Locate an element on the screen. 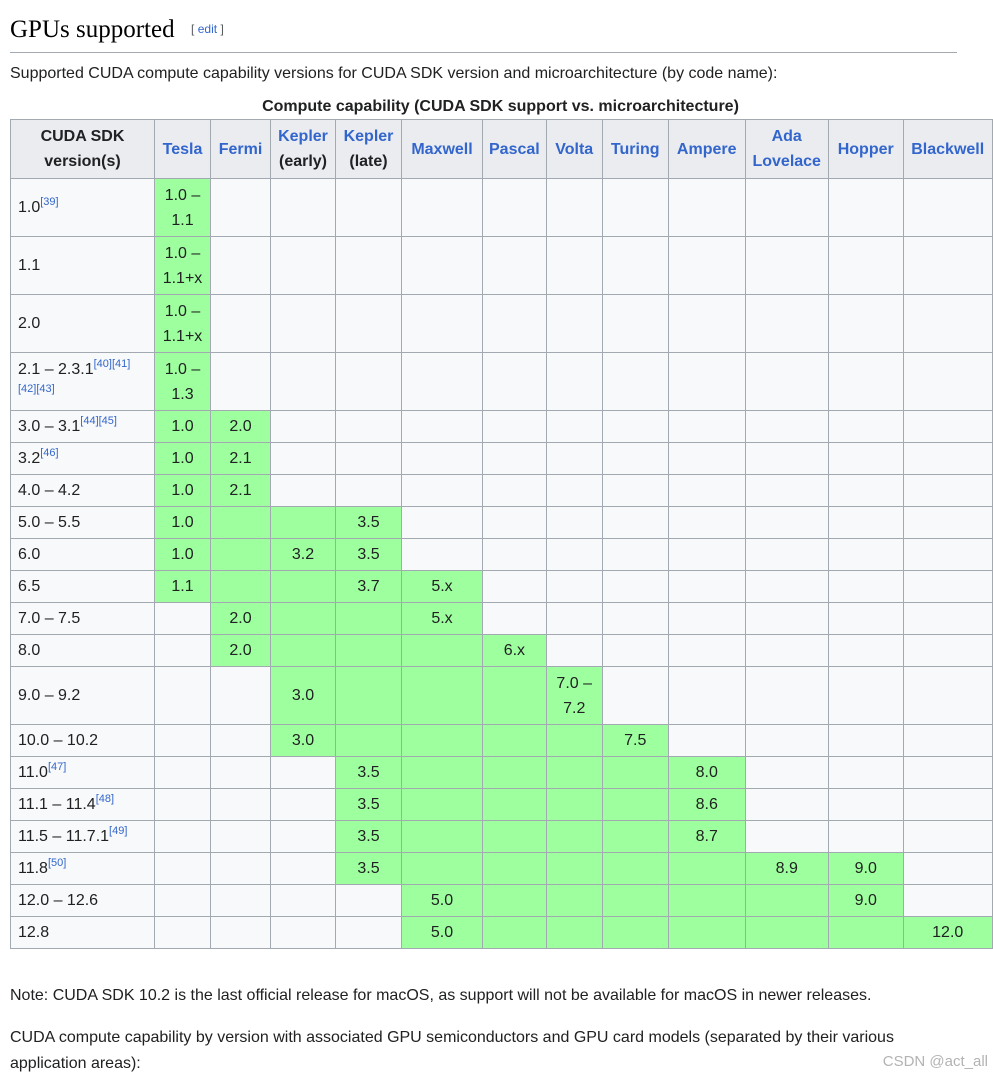  fermi-link: Fermi is located at coordinates (240, 149).